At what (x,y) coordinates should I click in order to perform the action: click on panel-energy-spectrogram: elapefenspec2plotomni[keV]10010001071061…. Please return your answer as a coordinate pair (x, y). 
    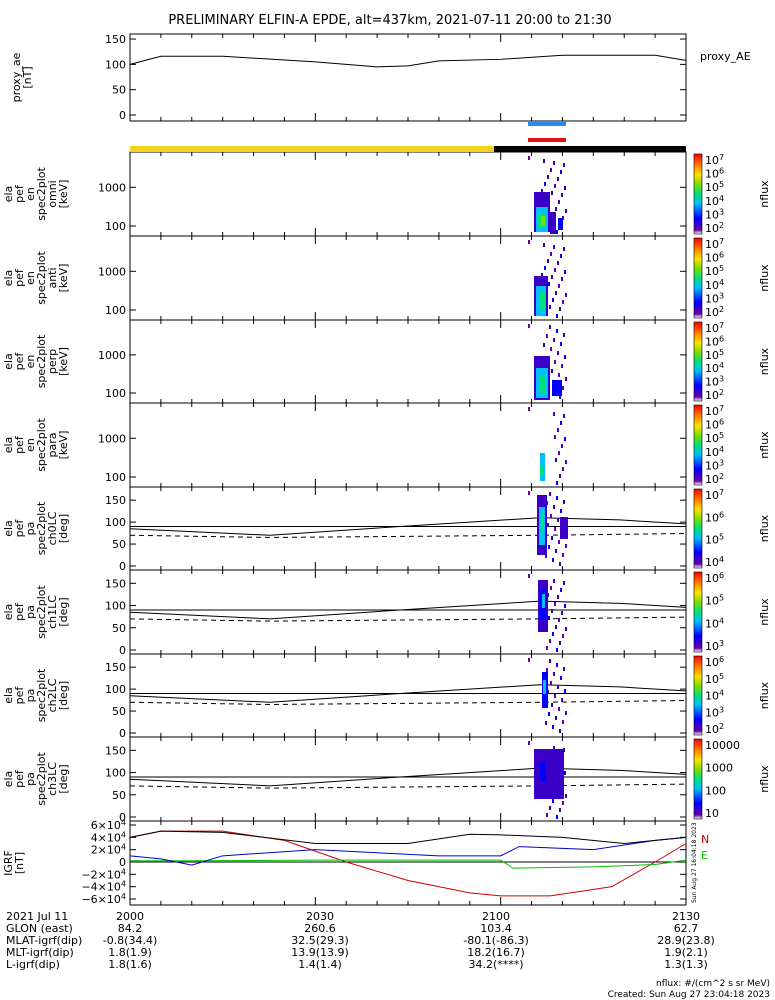
    Looking at the image, I should click on (386, 194).